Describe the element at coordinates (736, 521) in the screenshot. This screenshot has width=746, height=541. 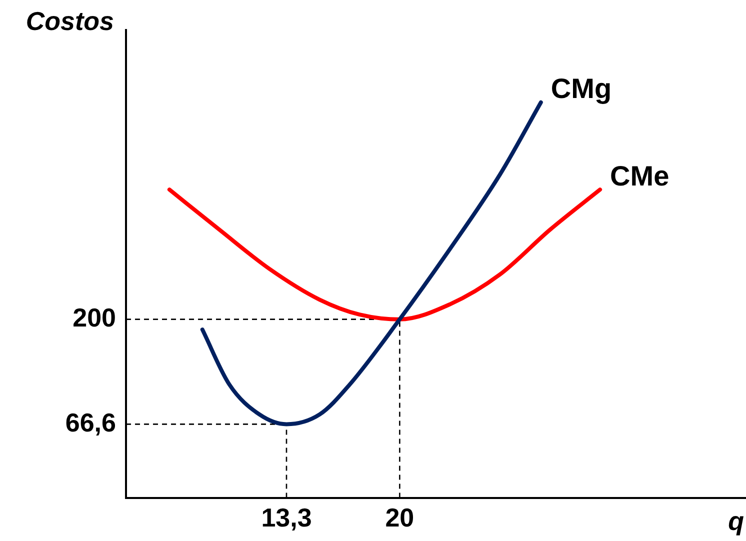
I see `x-axis-title: q` at that location.